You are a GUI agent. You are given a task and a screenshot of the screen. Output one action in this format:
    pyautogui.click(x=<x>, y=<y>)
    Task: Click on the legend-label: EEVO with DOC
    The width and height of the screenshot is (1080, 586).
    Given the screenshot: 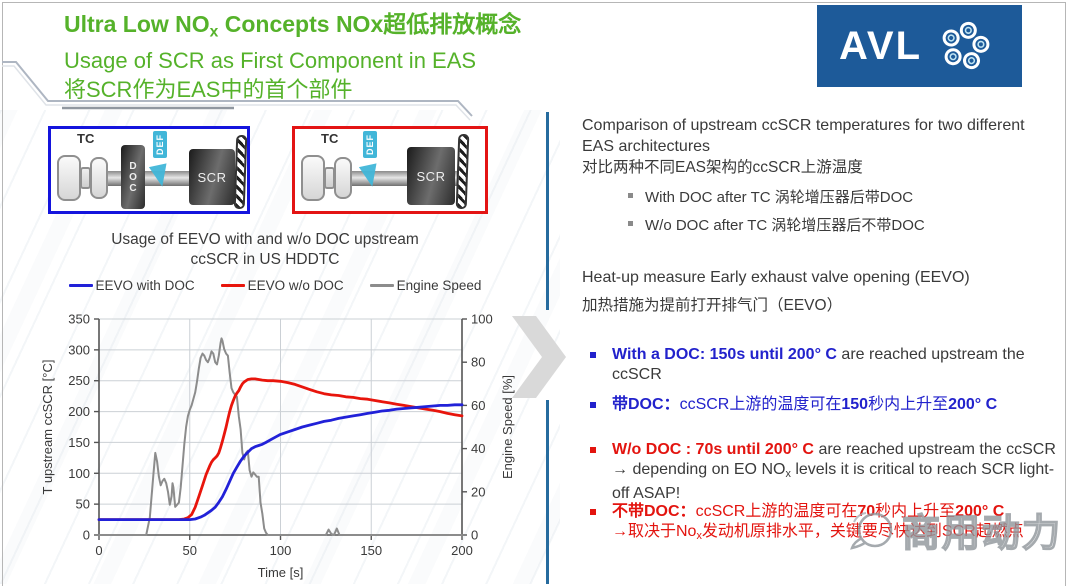 What is the action you would take?
    pyautogui.click(x=145, y=285)
    